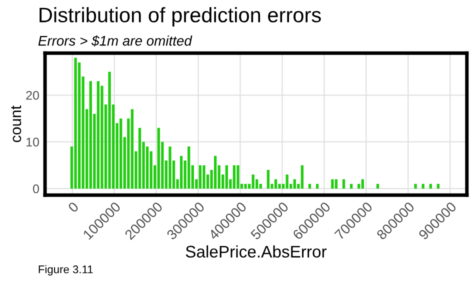 This screenshot has width=474, height=284. Describe the element at coordinates (180, 17) in the screenshot. I see `chart-title: Distribution of prediction errors` at that location.